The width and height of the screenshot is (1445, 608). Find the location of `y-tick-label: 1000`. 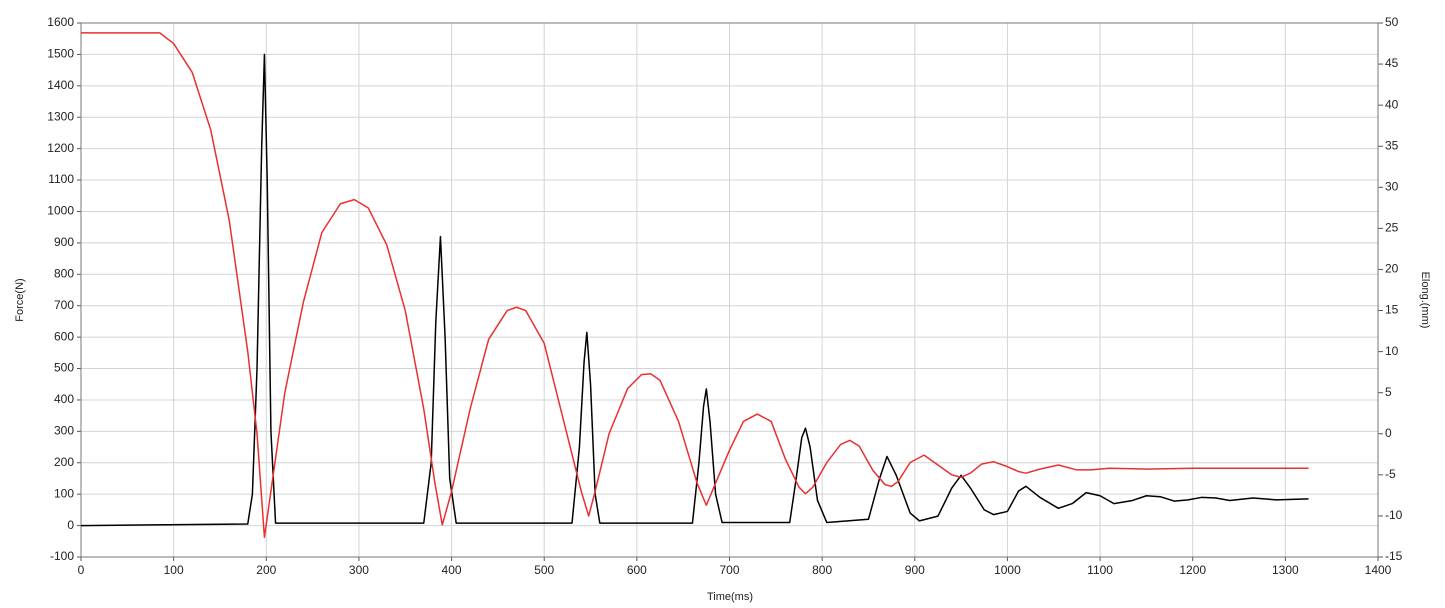

y-tick-label: 1000 is located at coordinates (60, 211).